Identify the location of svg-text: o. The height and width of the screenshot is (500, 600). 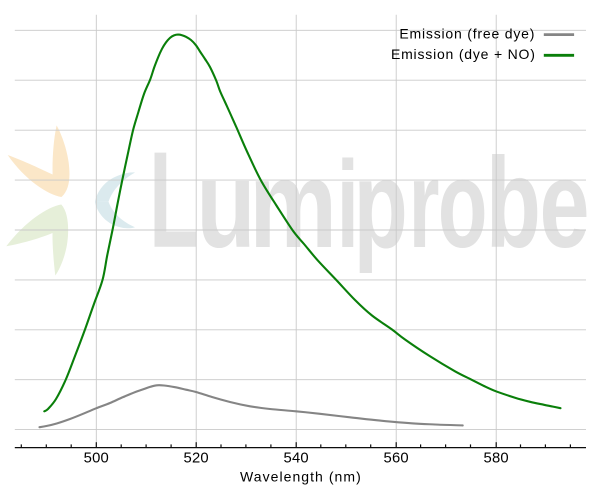
(463, 205).